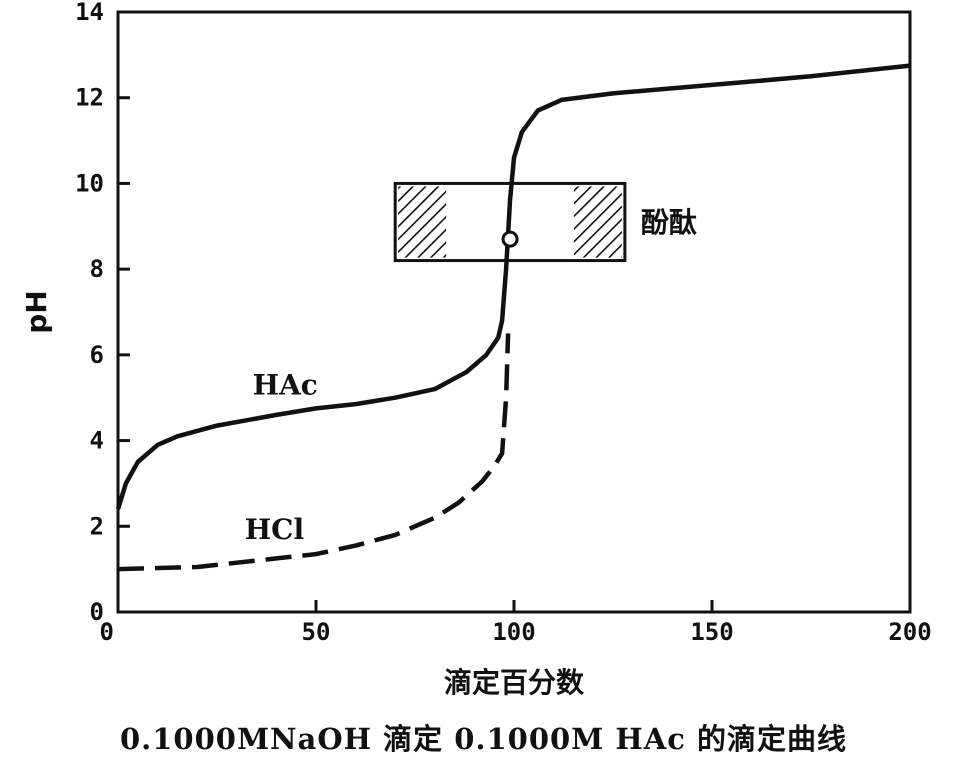 This screenshot has height=769, width=967. Describe the element at coordinates (422, 222) in the screenshot. I see `indicator-hatch-left` at that location.